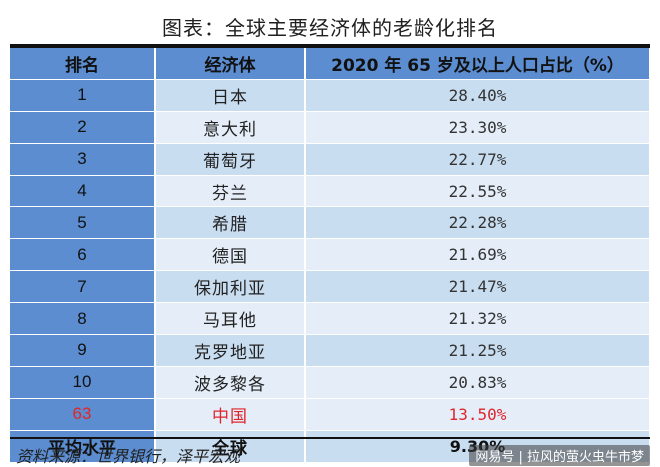  Describe the element at coordinates (230, 319) in the screenshot. I see `economy-cell: 马耳他` at that location.